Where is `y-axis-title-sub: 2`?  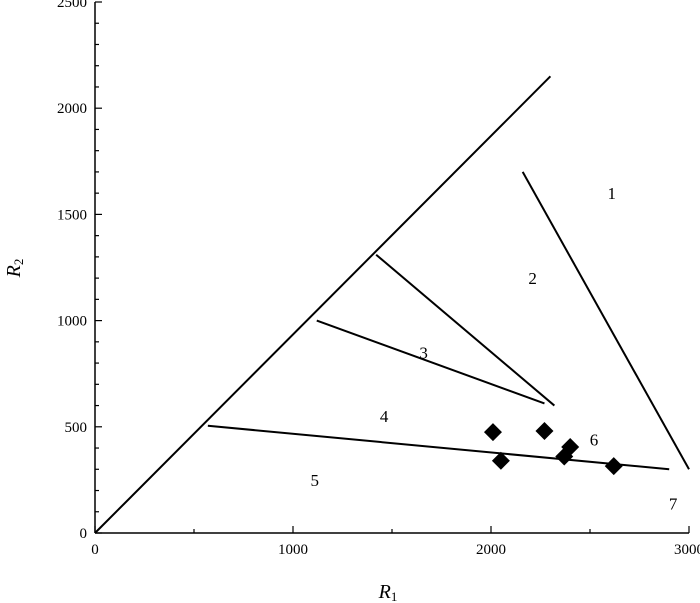 y-axis-title-sub: 2 is located at coordinates (18, 262).